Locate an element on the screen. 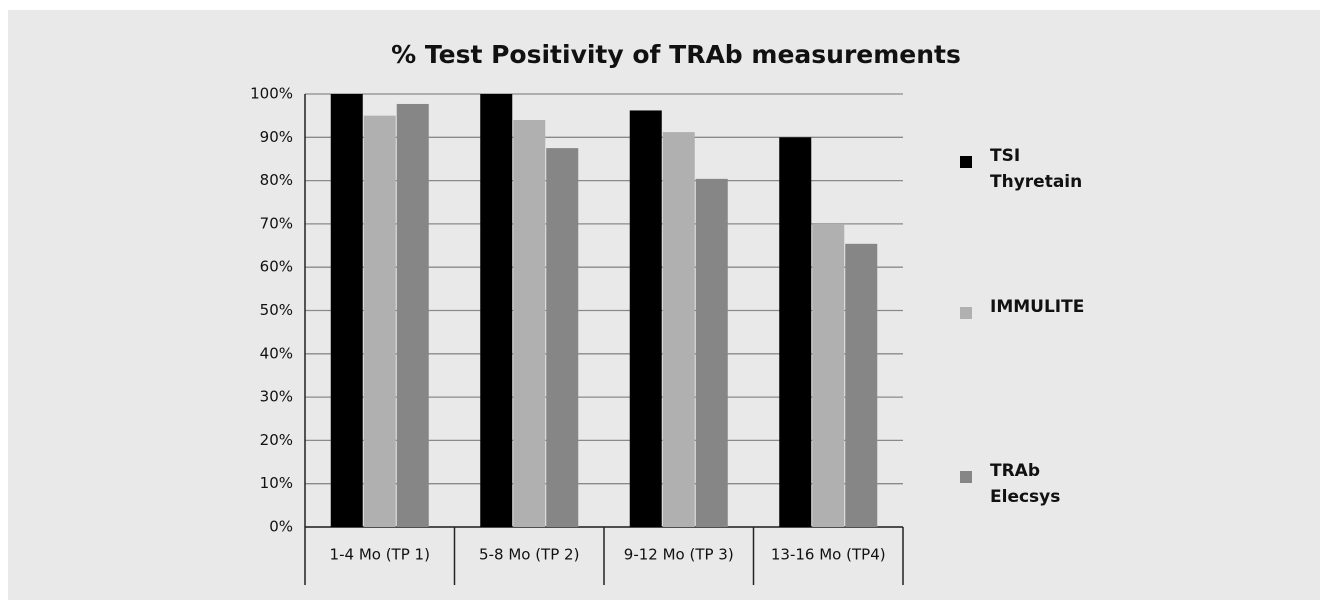 This screenshot has width=1328, height=615. legend-label: TRAb Elecsys is located at coordinates (1025, 484).